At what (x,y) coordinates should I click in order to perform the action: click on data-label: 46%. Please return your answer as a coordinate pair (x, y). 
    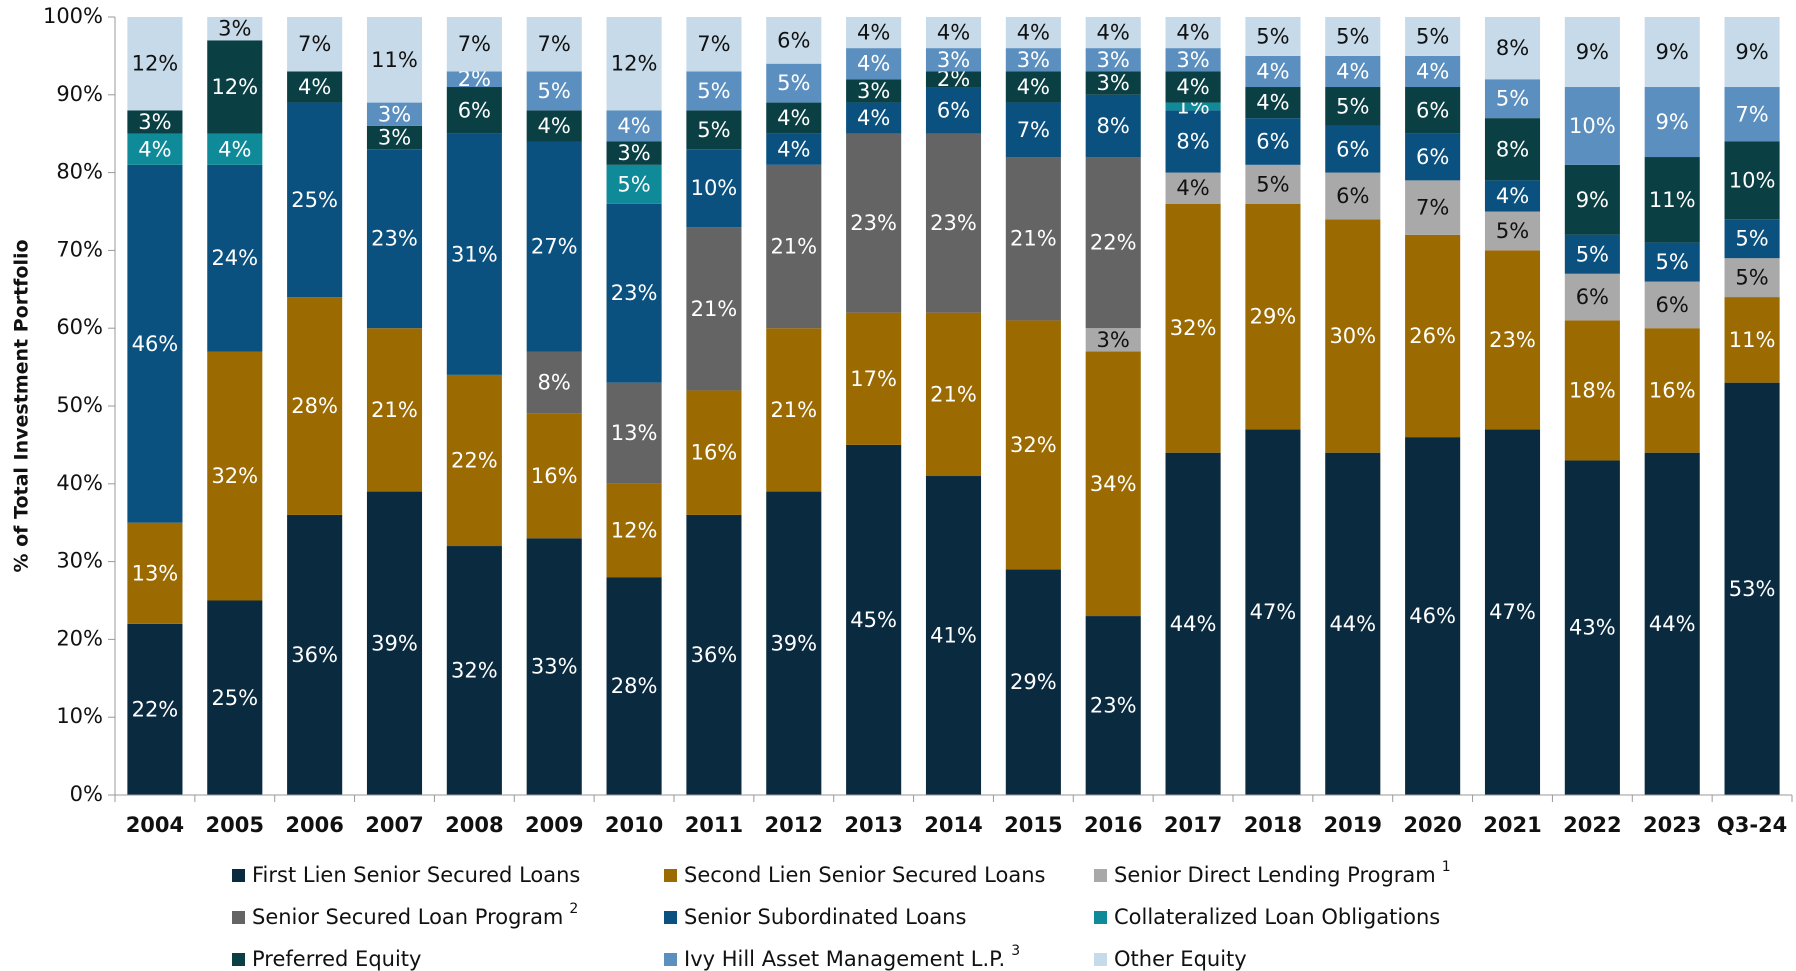
    Looking at the image, I should click on (1432, 616).